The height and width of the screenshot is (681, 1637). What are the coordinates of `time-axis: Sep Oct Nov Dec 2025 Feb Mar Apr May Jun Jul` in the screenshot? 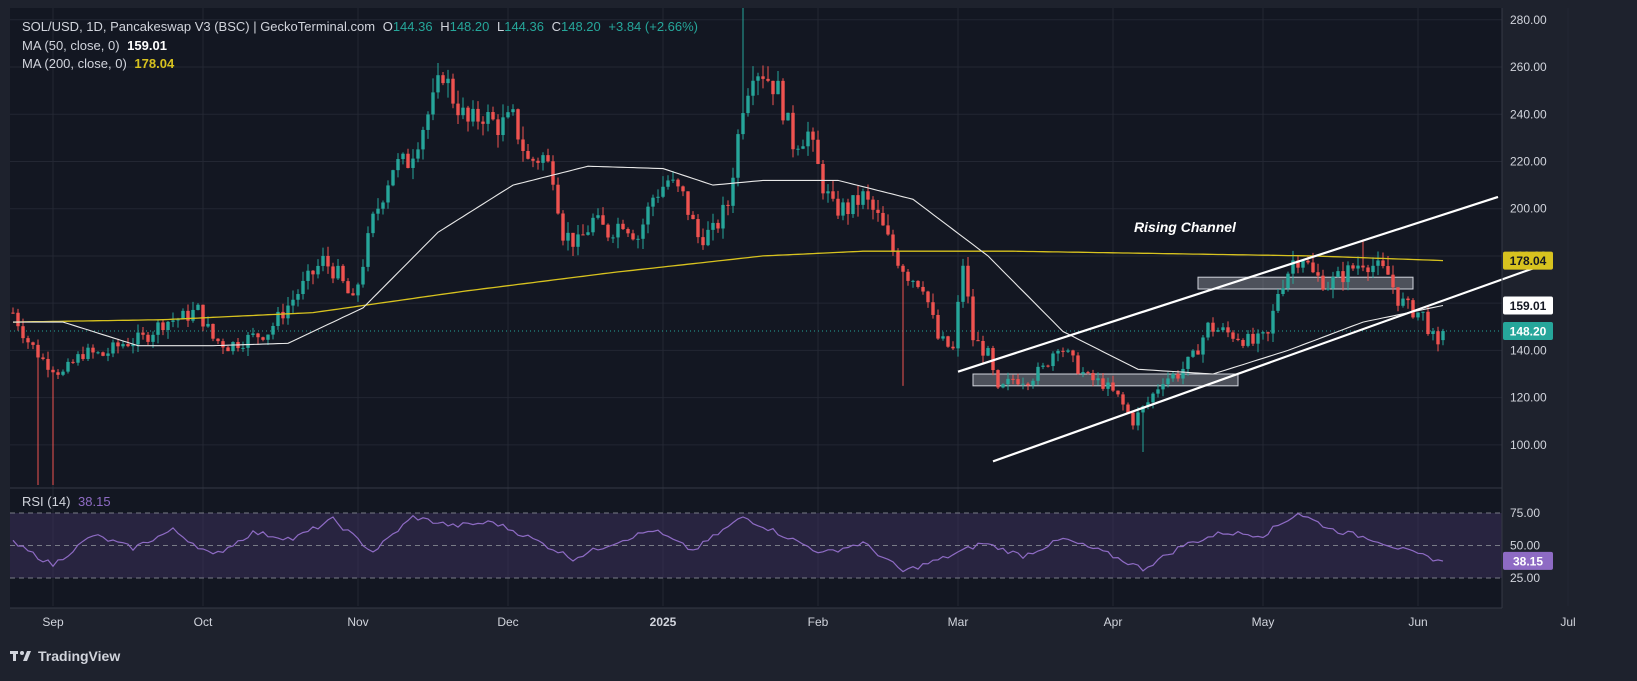 It's located at (808, 622).